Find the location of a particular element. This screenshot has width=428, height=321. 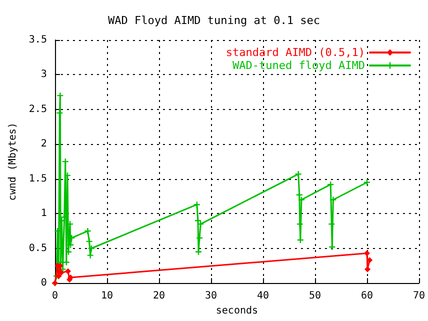

y-tick-label: 2.5 is located at coordinates (37, 109).